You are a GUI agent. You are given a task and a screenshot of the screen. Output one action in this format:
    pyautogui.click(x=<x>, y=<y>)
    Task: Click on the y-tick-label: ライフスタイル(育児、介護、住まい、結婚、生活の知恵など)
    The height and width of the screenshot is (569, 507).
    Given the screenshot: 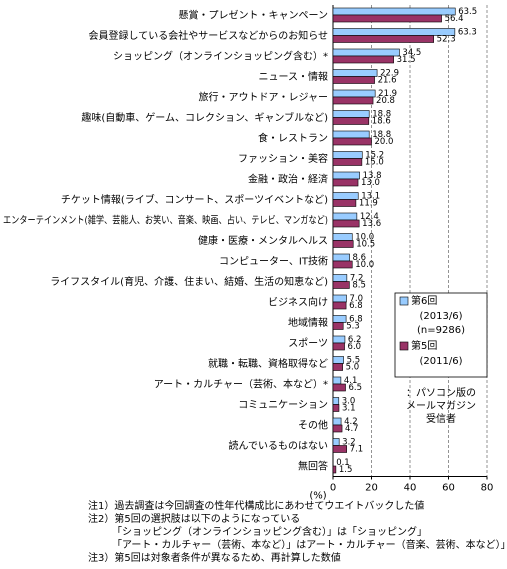 What is the action you would take?
    pyautogui.click(x=189, y=281)
    